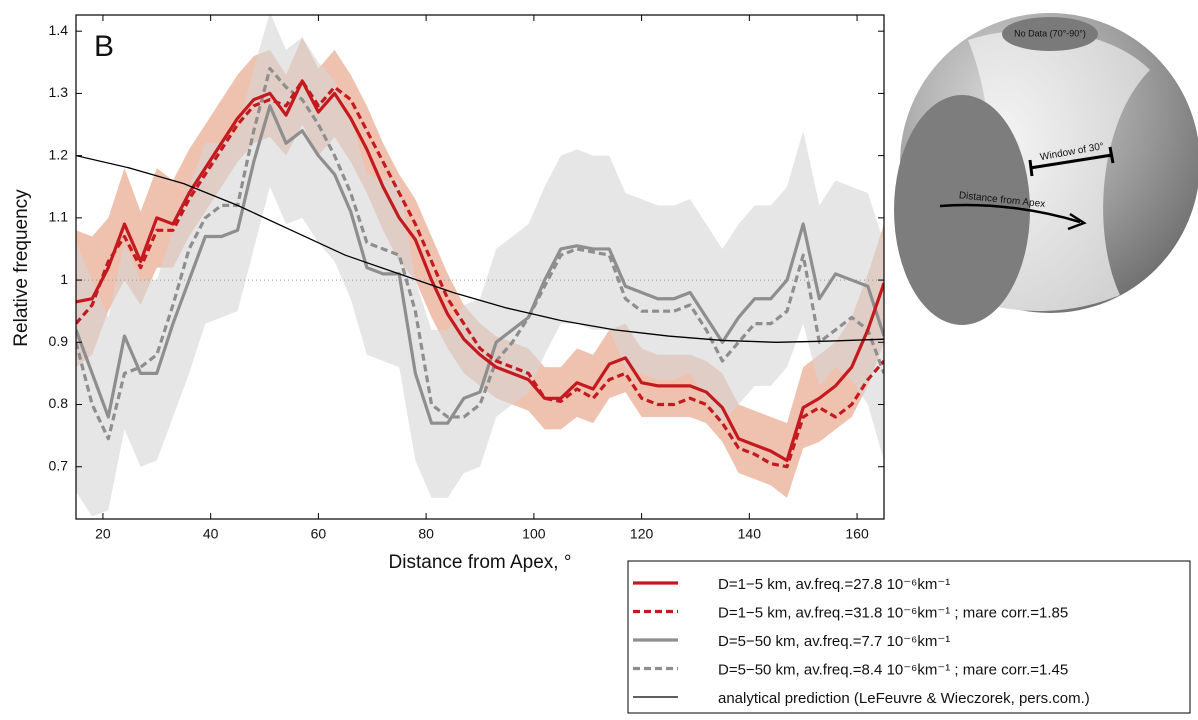 This screenshot has width=1198, height=720. Describe the element at coordinates (426, 534) in the screenshot. I see `x-tick-label: 80` at that location.